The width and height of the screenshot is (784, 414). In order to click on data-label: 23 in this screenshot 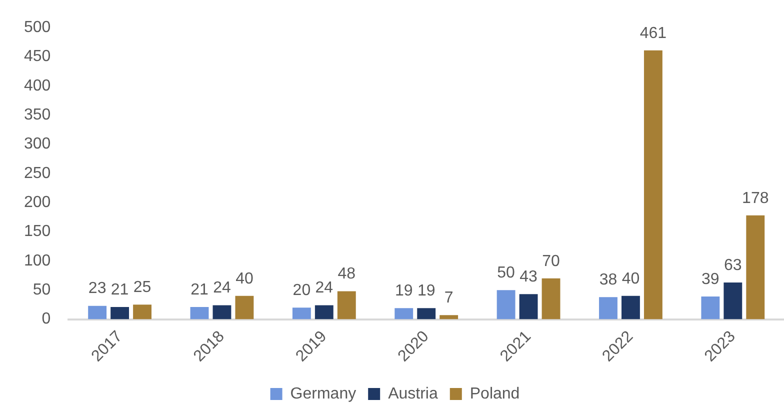, I will do `click(97, 289)`.